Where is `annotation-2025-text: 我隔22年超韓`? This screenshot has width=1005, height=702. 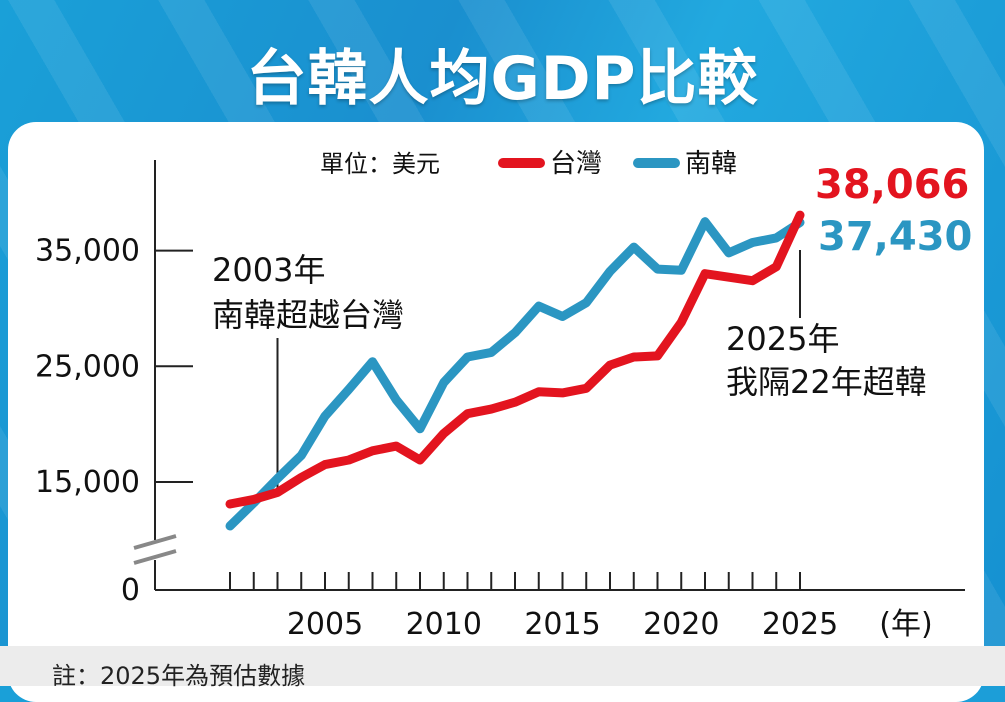 annotation-2025-text: 我隔22年超韓 is located at coordinates (826, 382).